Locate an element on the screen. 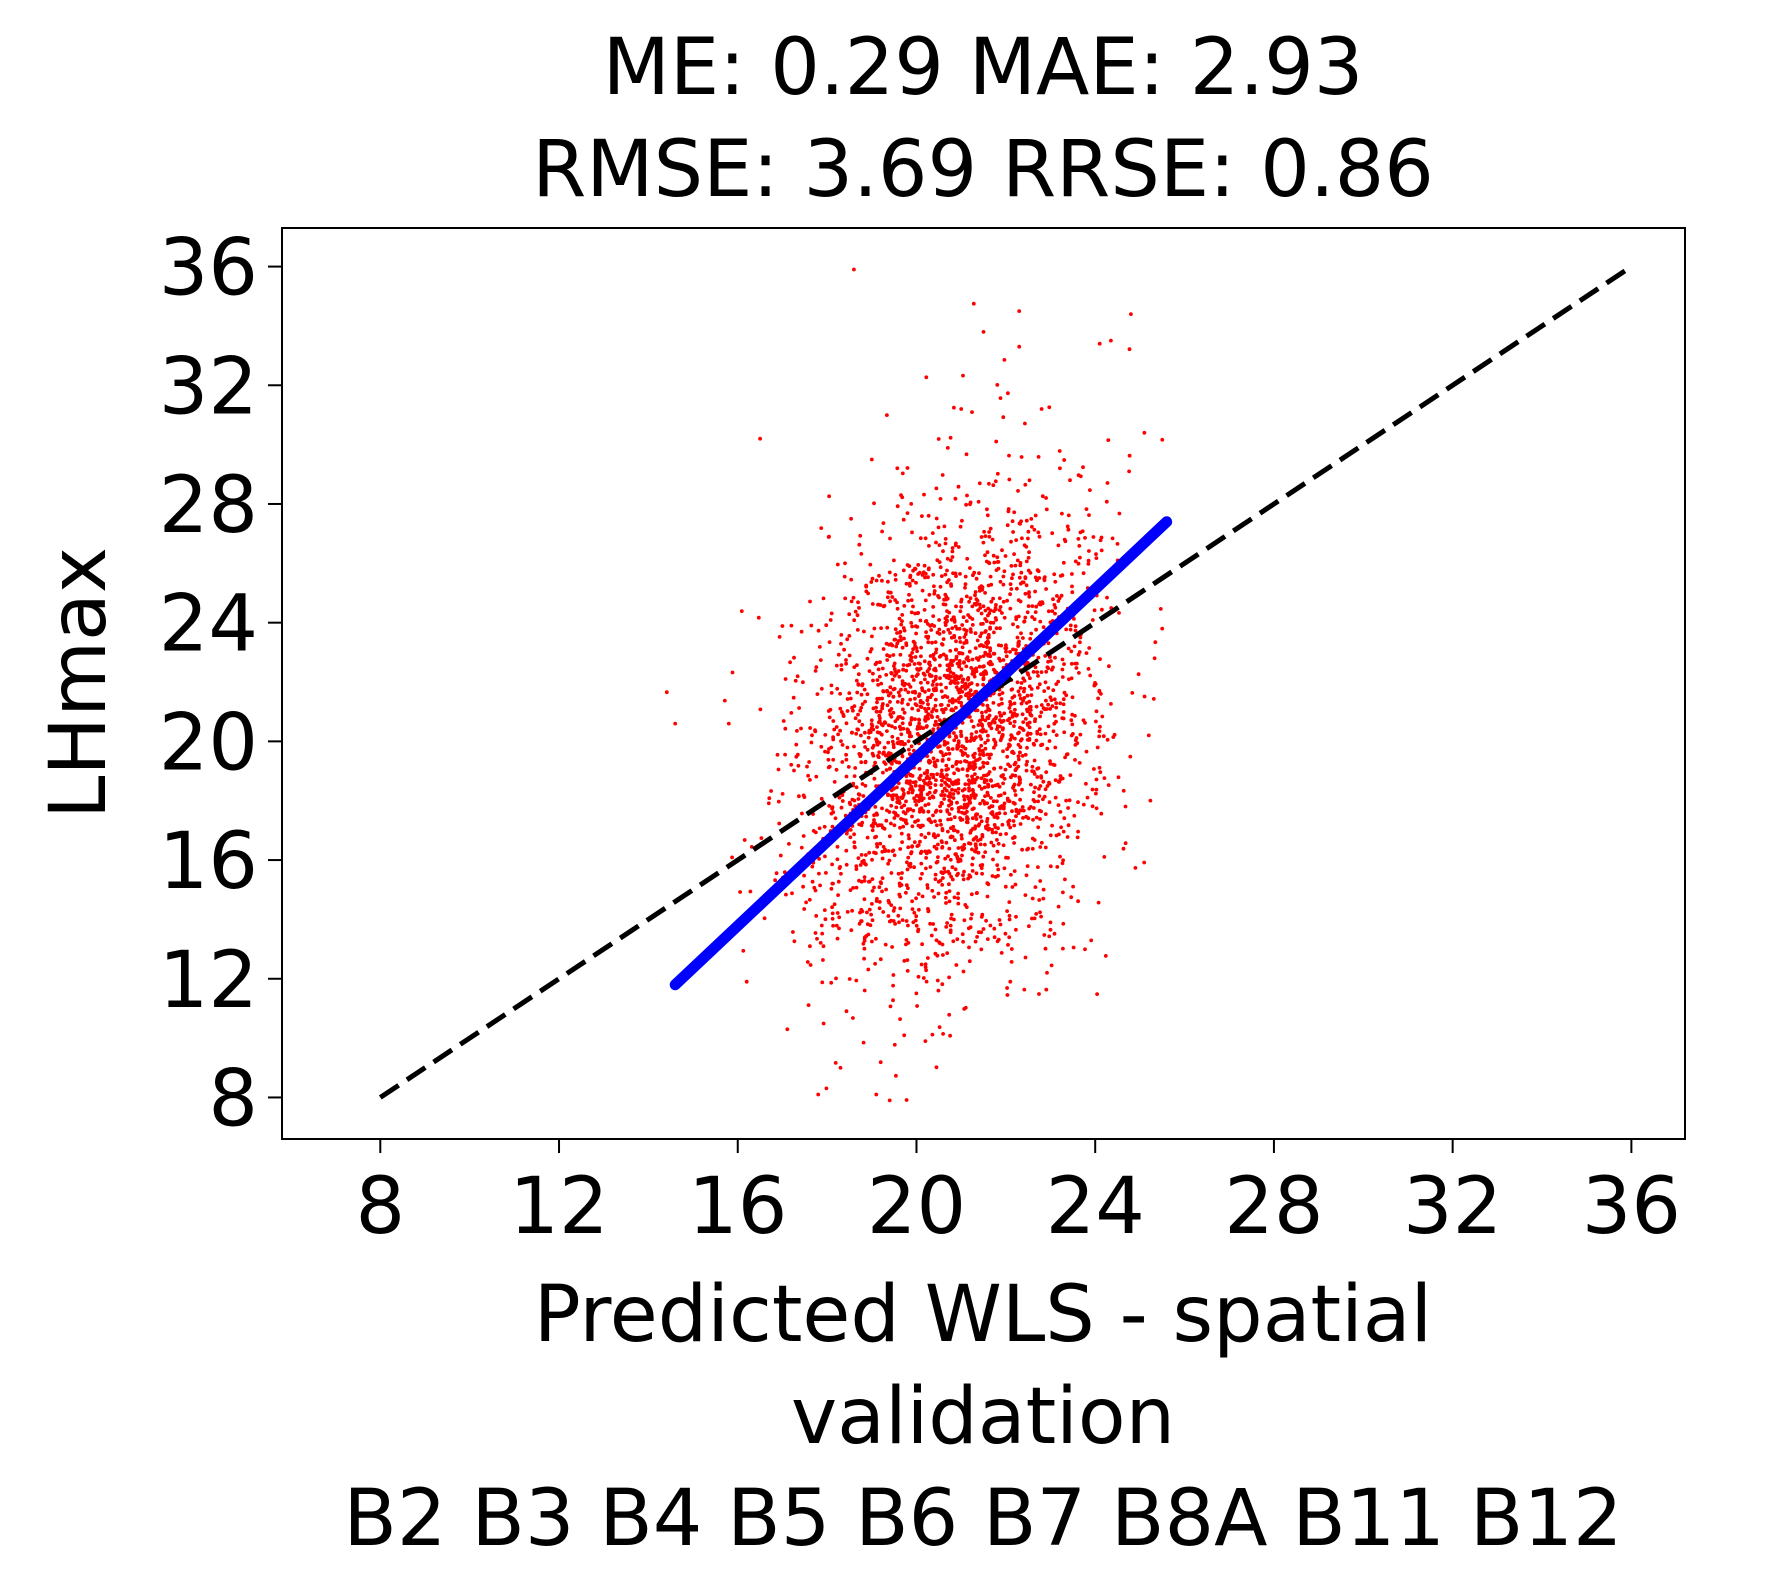 Image resolution: width=1774 pixels, height=1587 pixels. chart-title-line-1: ME: 0.29 MAE: 2.93 is located at coordinates (983, 68).